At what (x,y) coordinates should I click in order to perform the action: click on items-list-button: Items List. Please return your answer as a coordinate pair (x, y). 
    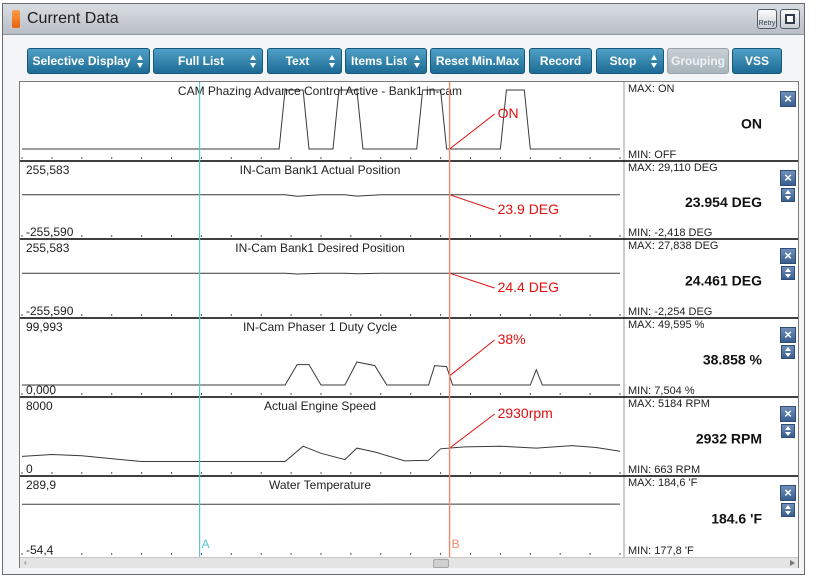
    Looking at the image, I should click on (386, 61).